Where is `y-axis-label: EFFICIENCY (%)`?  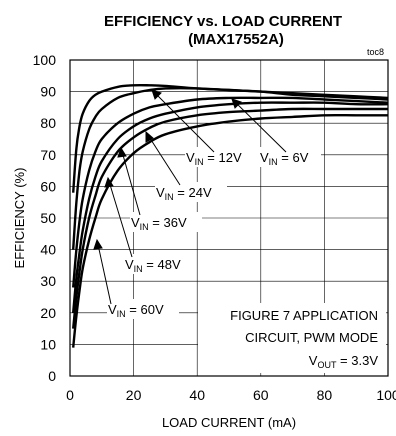 y-axis-label: EFFICIENCY (%) is located at coordinates (19, 218).